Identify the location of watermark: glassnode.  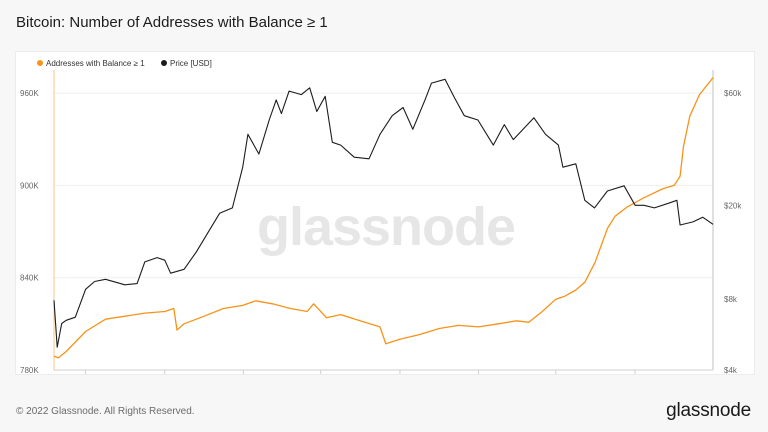
(386, 227).